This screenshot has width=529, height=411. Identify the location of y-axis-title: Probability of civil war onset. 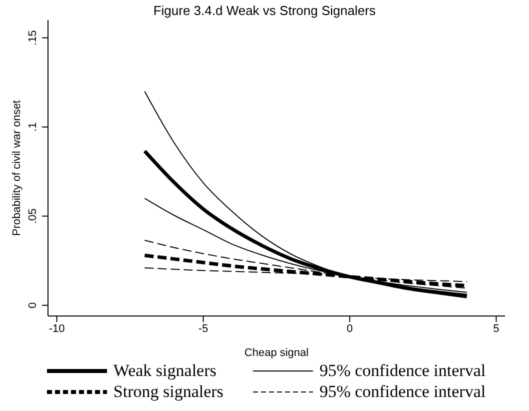
(16, 168).